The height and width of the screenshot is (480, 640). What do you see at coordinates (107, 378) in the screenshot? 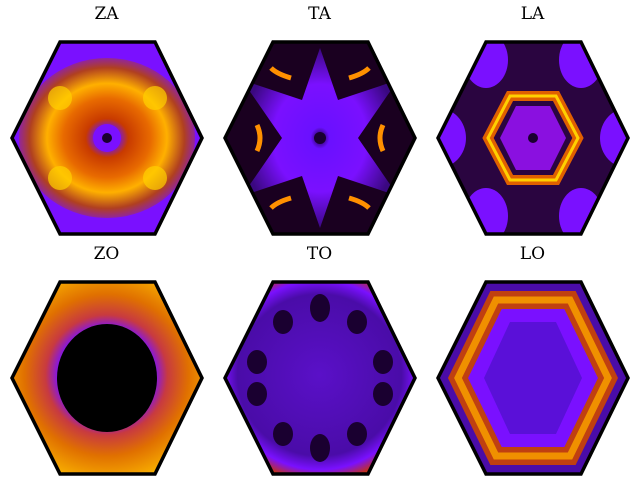
I see `heatmap-zo` at bounding box center [107, 378].